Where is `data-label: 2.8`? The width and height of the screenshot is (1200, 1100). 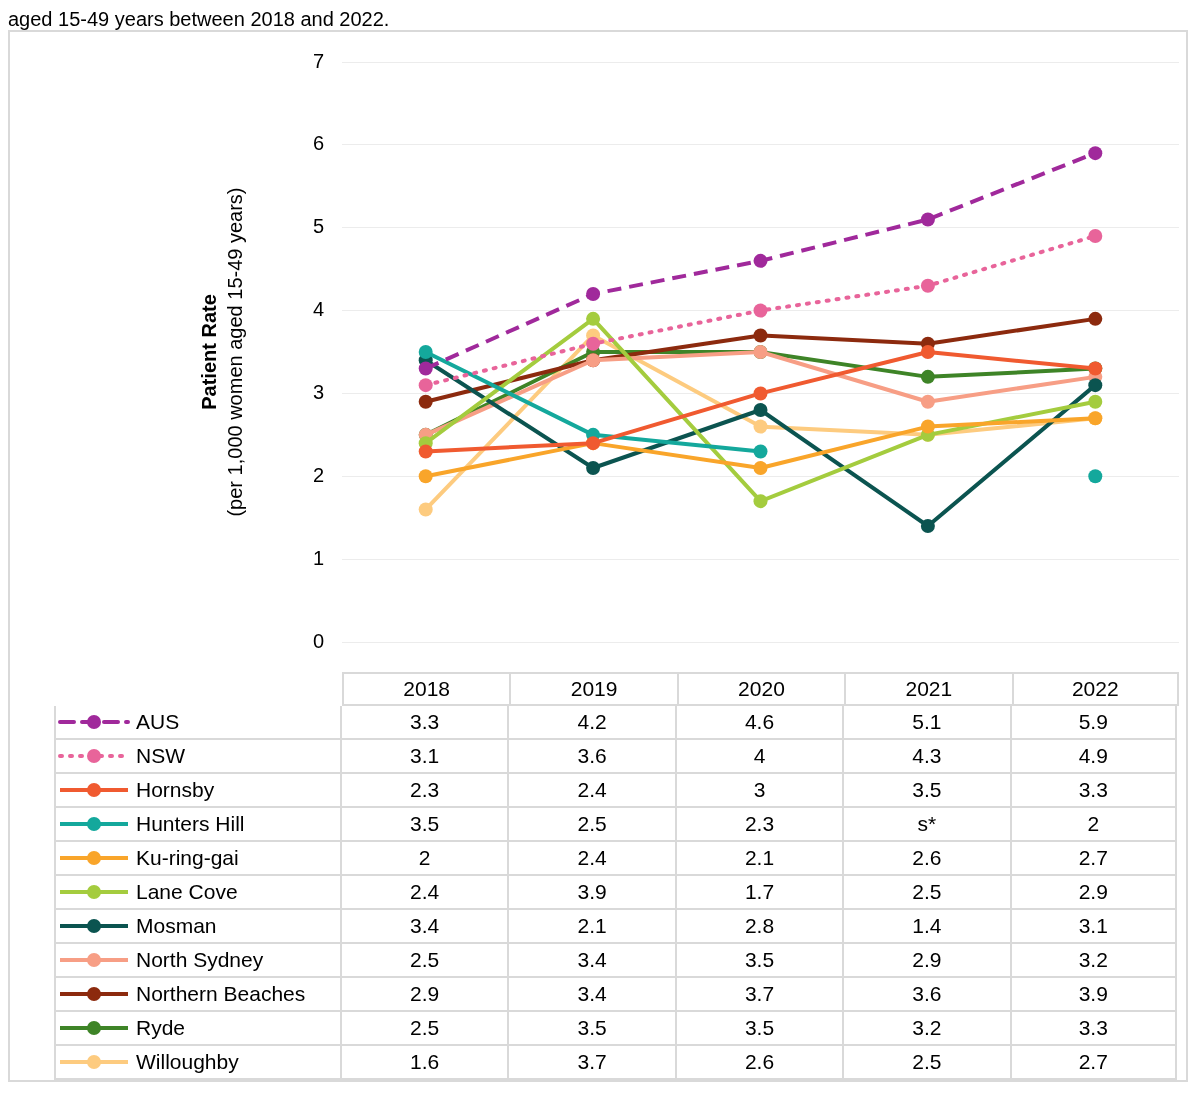
data-label: 2.8 is located at coordinates (758, 927).